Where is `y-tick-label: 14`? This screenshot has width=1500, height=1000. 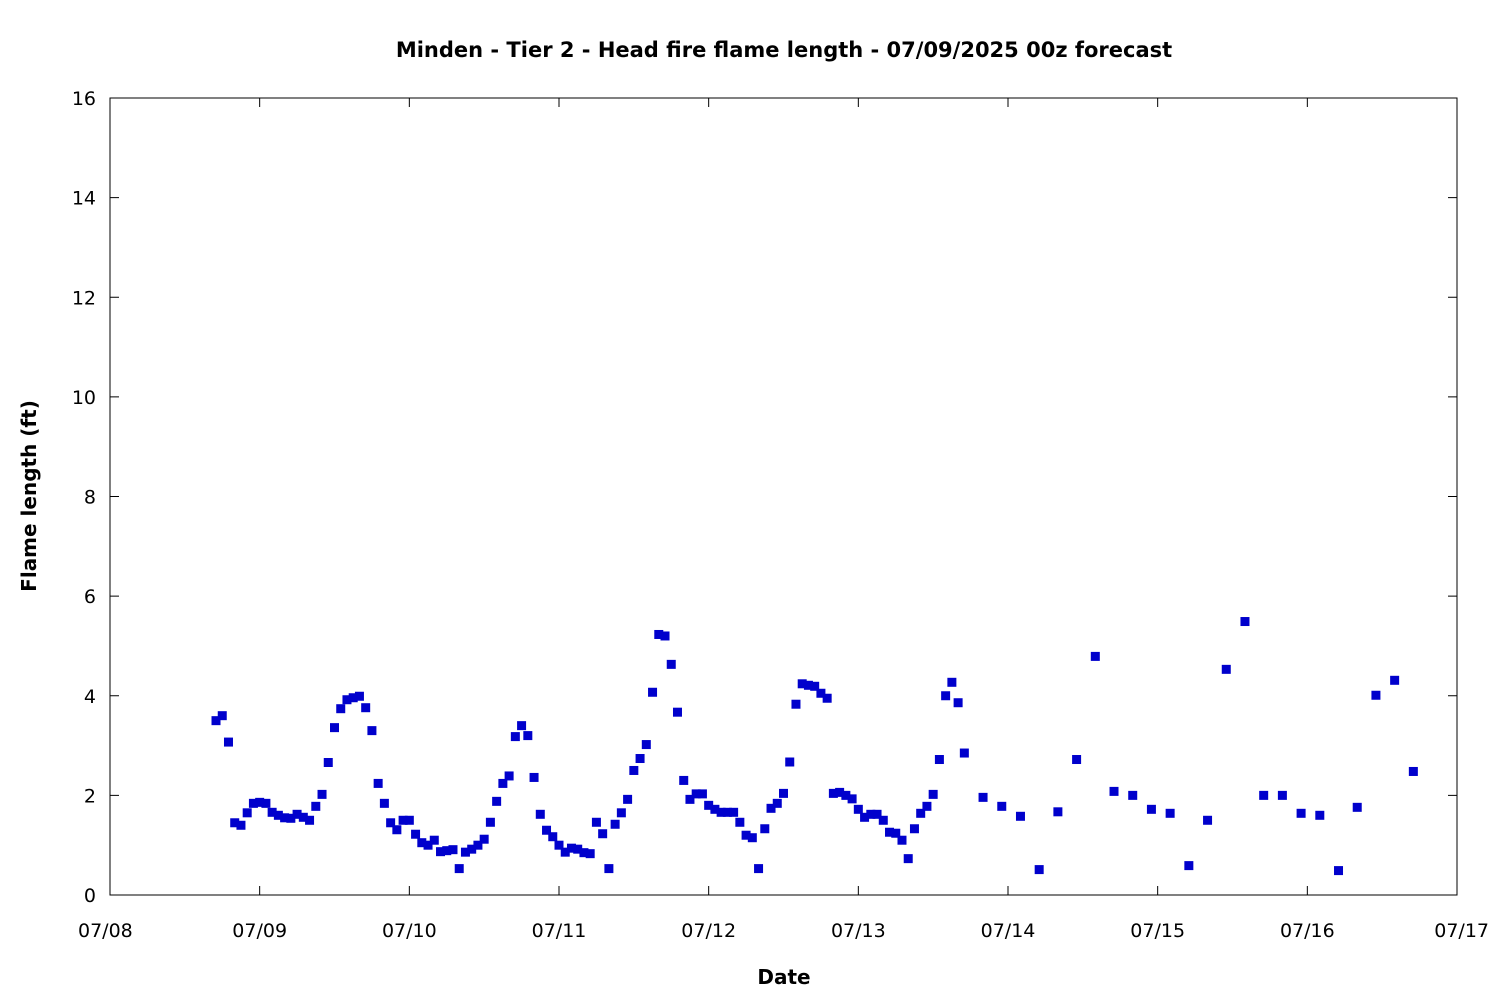 y-tick-label: 14 is located at coordinates (84, 199).